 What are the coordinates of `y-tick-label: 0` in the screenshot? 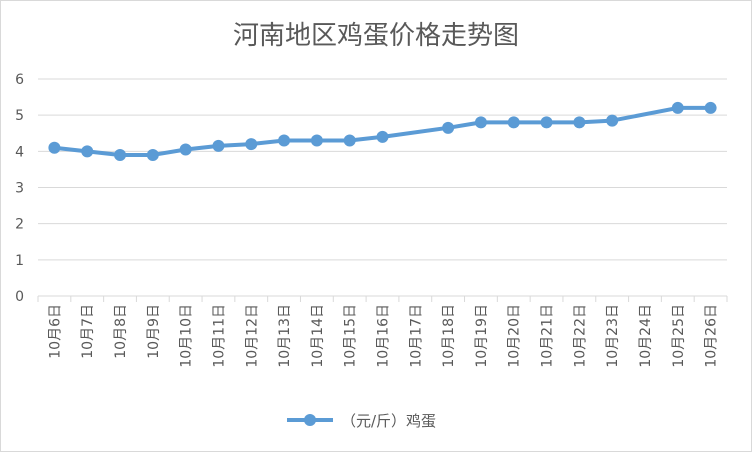 It's located at (19, 297).